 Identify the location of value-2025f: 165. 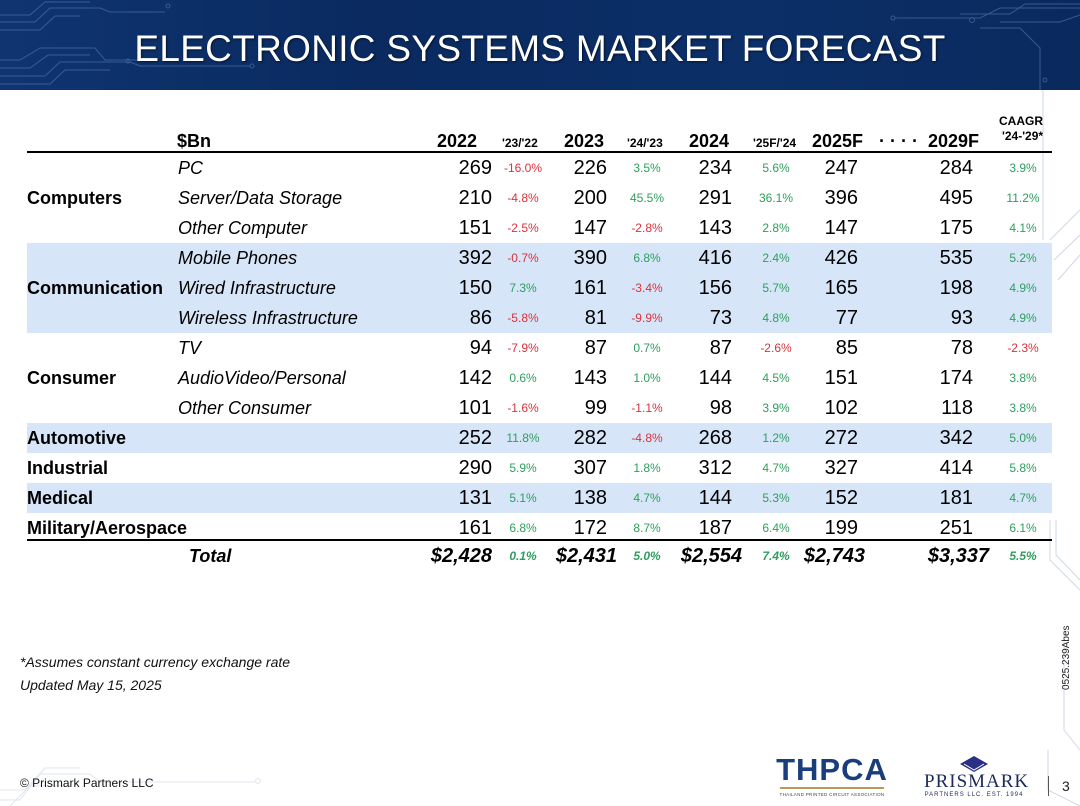
(841, 288).